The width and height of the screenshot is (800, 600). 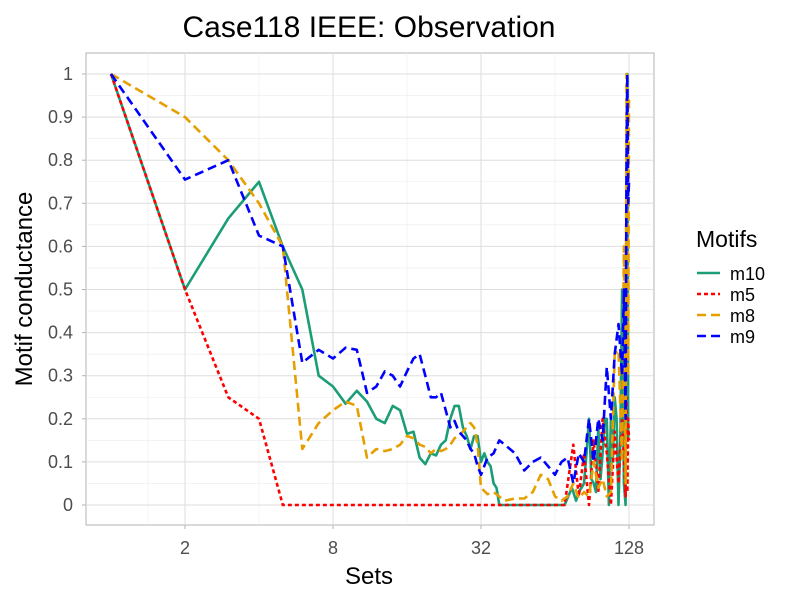 I want to click on y-tick-label: 0, so click(x=68, y=505).